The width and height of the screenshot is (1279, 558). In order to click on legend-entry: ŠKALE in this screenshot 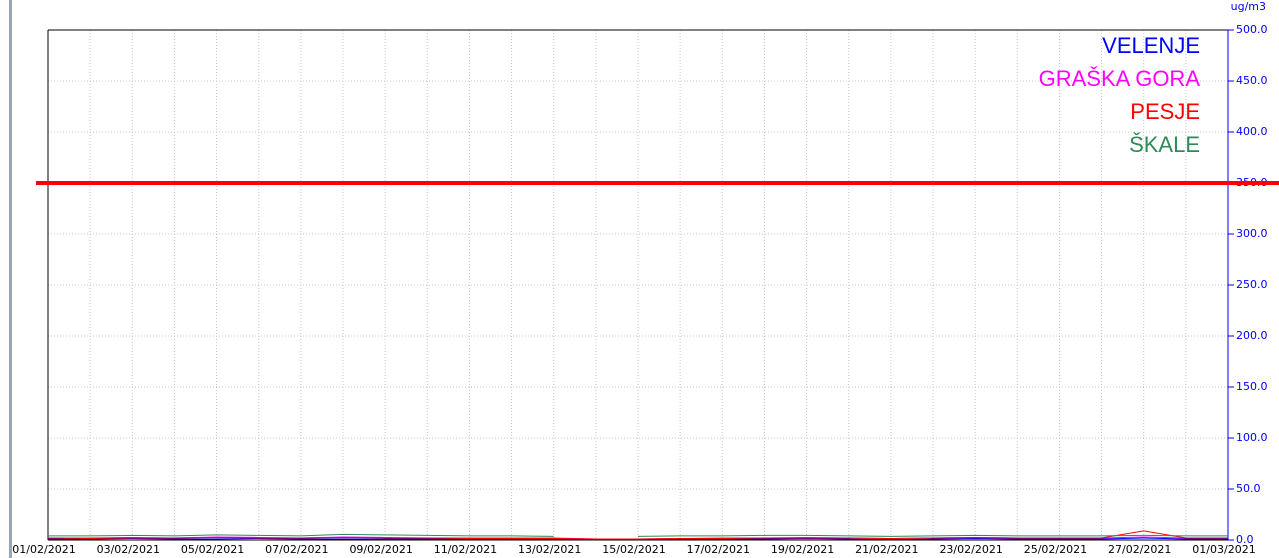, I will do `click(1164, 144)`.